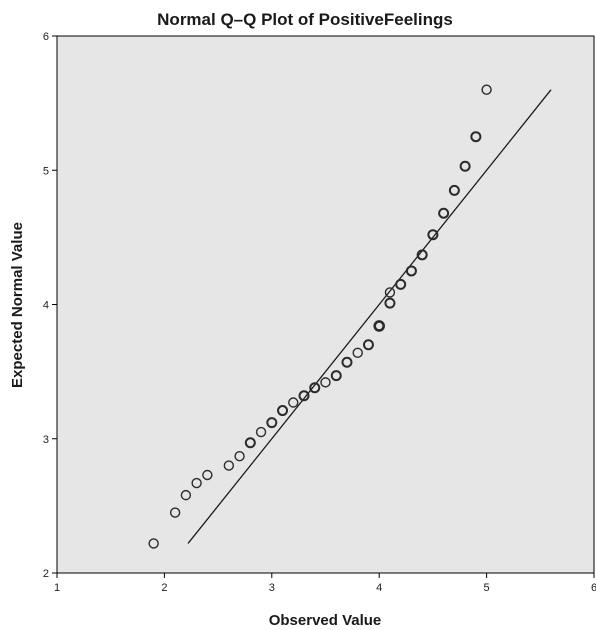 This screenshot has height=630, width=596. I want to click on x-tick-label: 2, so click(164, 588).